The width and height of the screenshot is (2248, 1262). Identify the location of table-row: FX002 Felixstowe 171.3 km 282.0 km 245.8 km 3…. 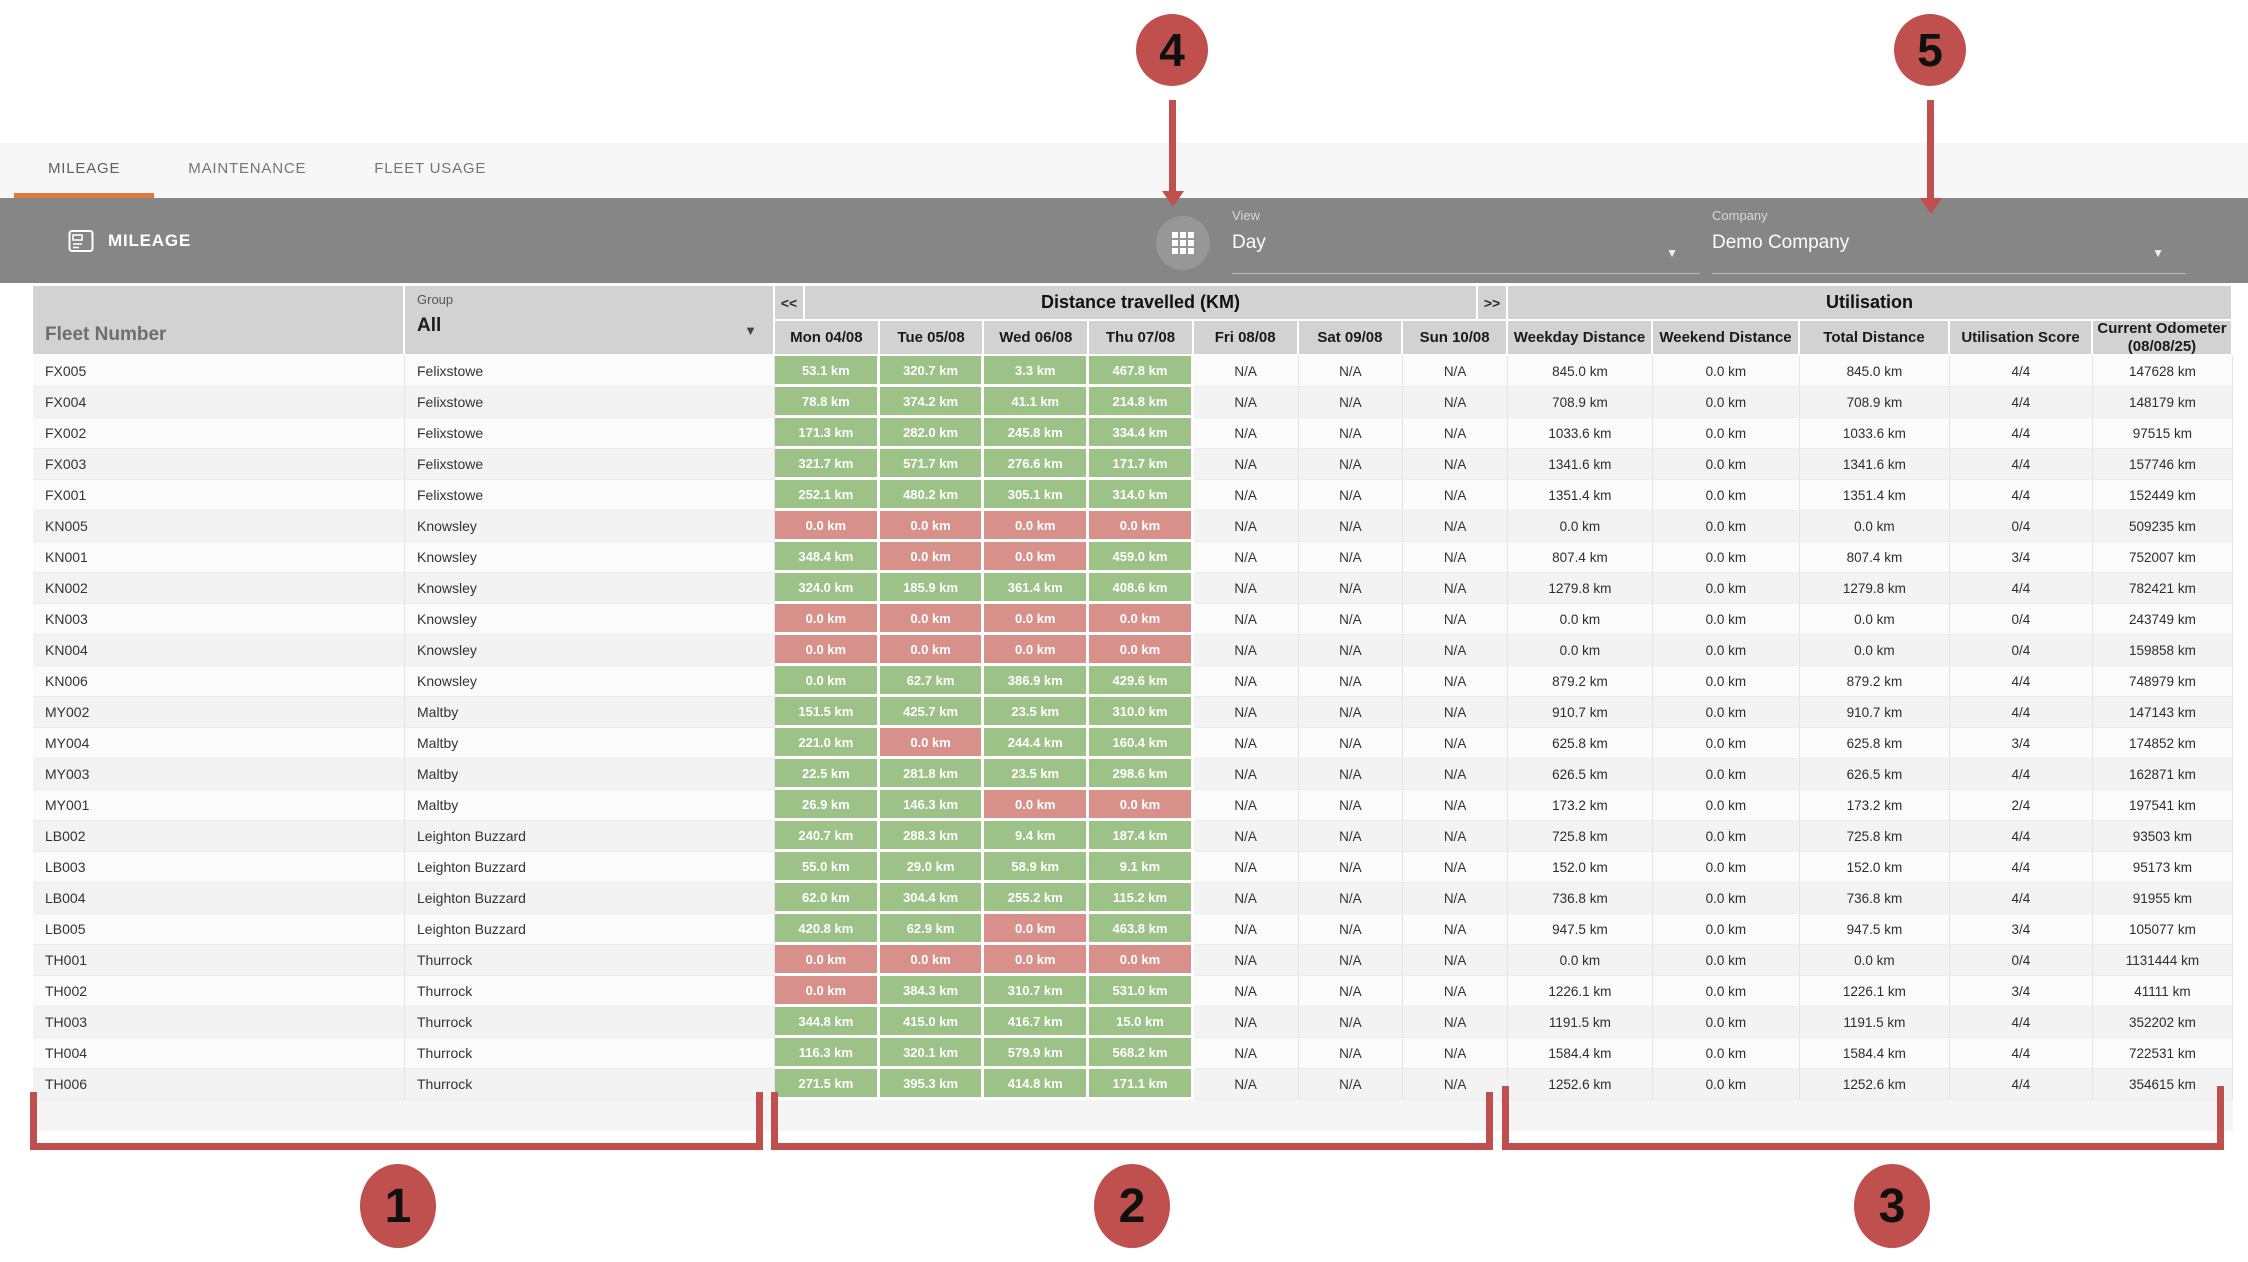
(1133, 433).